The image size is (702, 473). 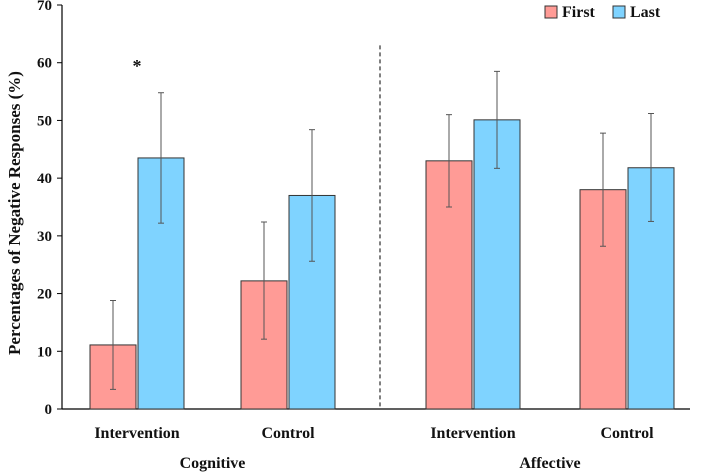 I want to click on legend: First Last, so click(x=602, y=12).